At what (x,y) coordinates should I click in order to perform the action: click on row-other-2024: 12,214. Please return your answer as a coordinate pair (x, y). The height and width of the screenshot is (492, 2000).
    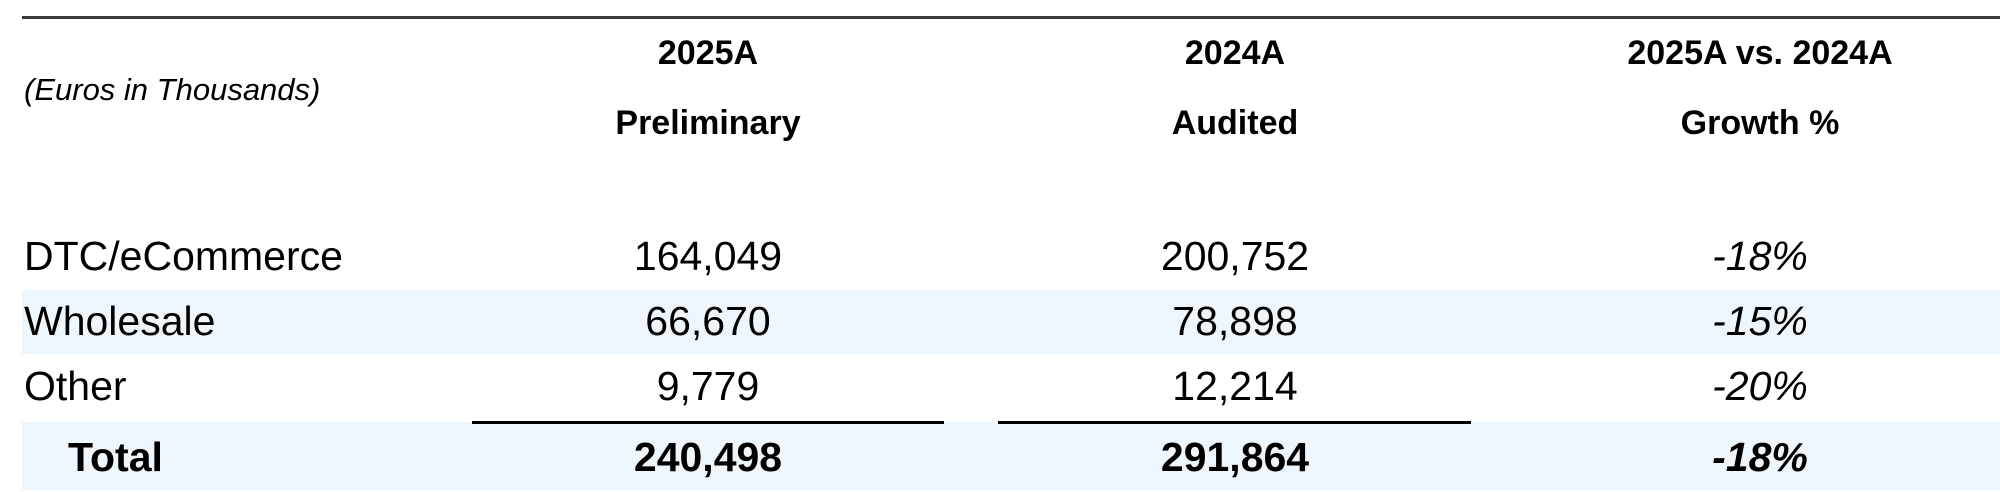
    Looking at the image, I should click on (1235, 386).